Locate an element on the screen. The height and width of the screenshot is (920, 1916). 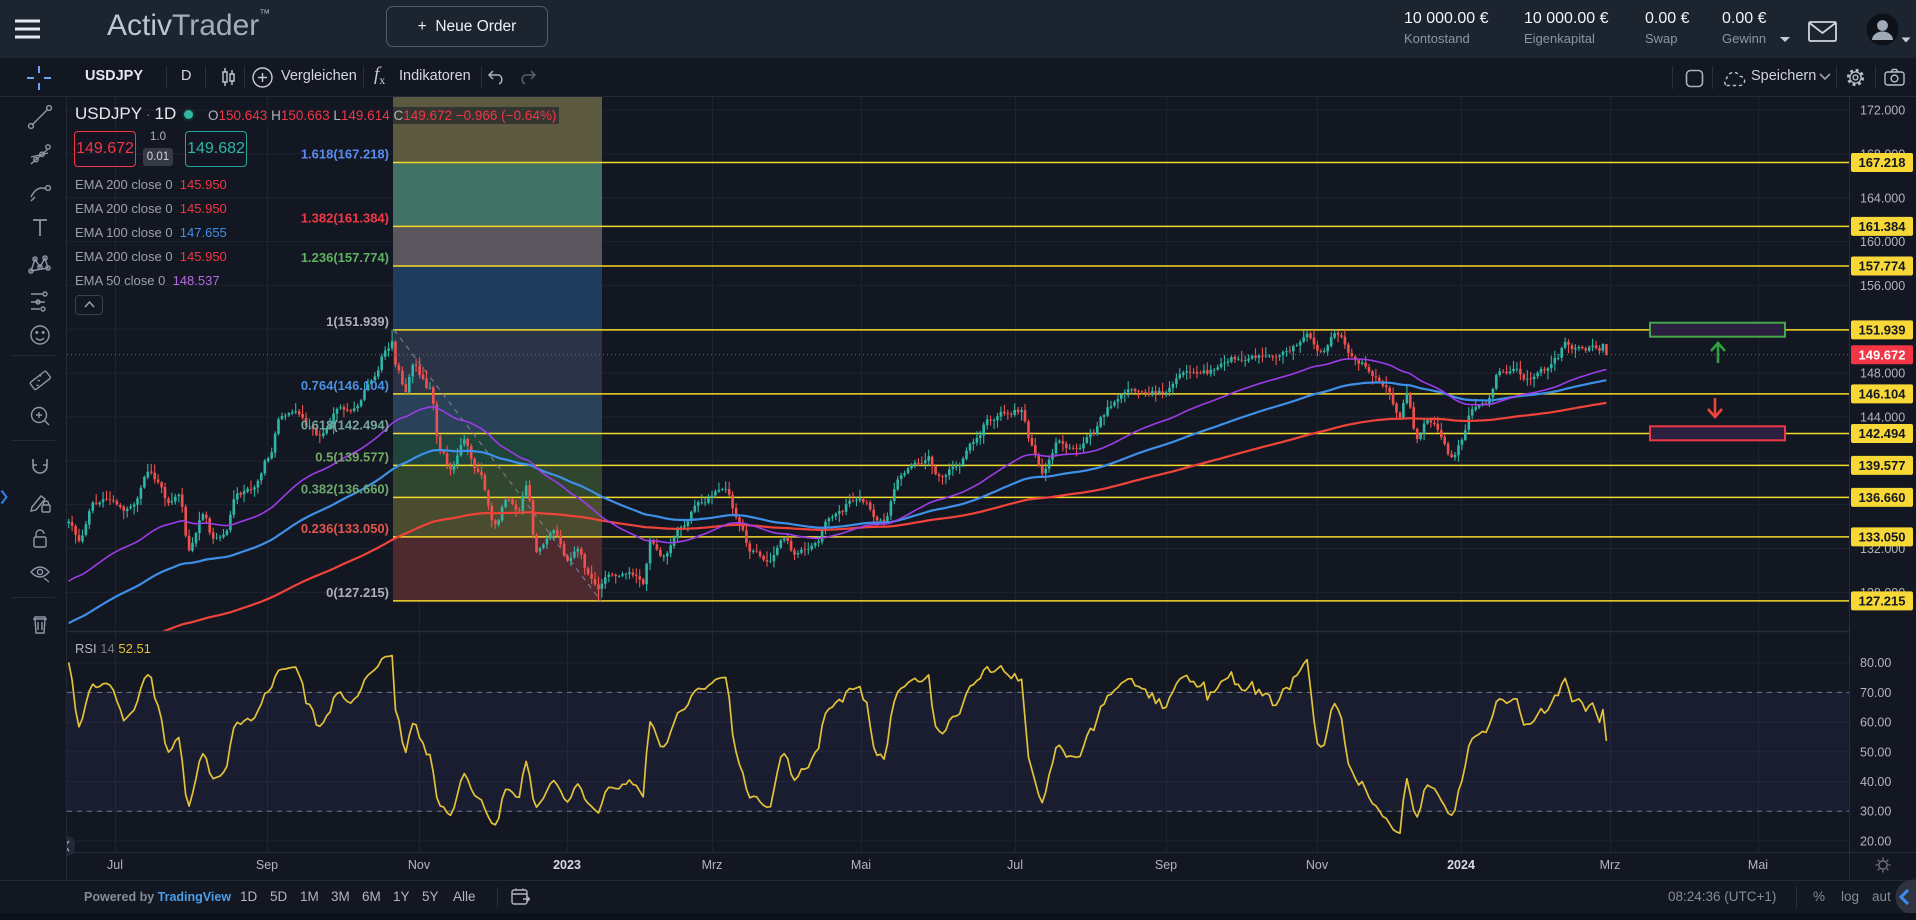
svg-text: 1.618(167.218) is located at coordinates (345, 154).